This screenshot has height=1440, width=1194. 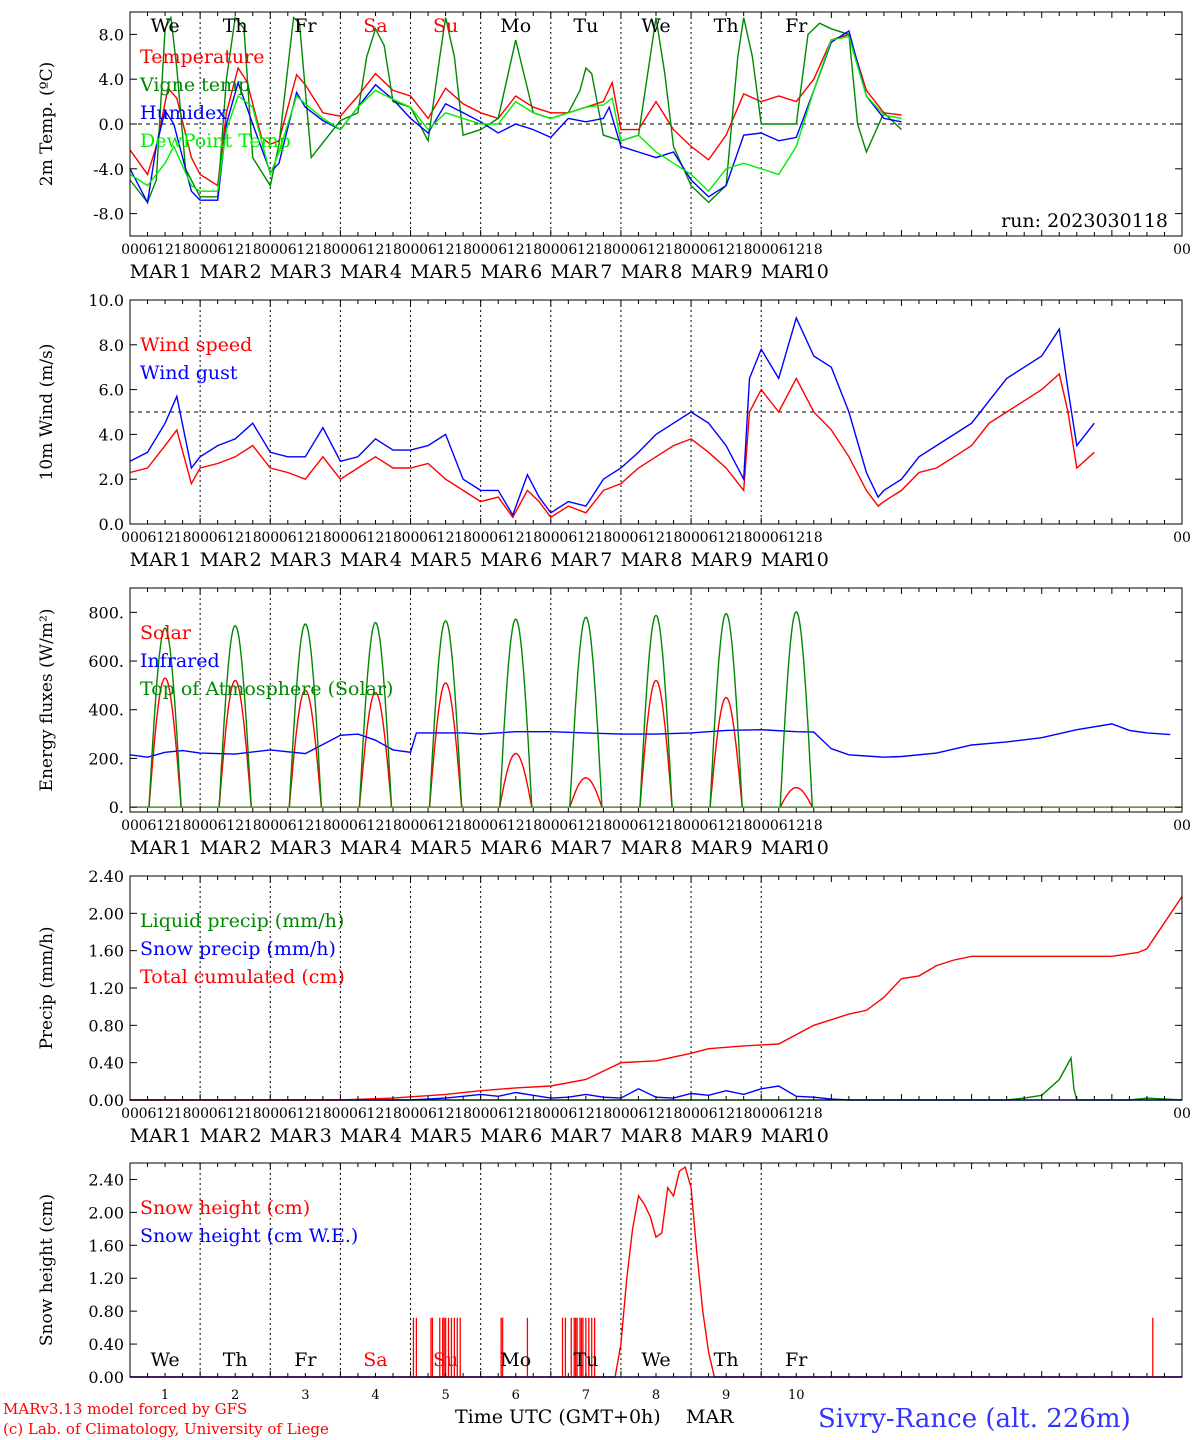 What do you see at coordinates (656, 1271) in the screenshot?
I see `snow-height-cm-line` at bounding box center [656, 1271].